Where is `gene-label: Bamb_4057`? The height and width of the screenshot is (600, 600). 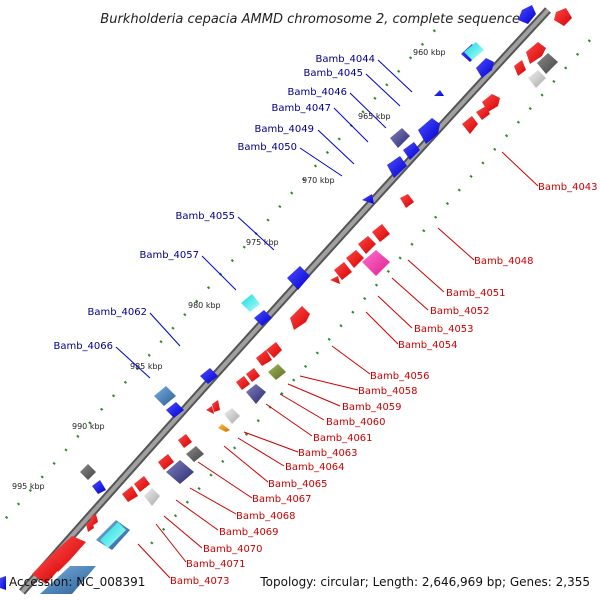
gene-label: Bamb_4057 is located at coordinates (169, 255).